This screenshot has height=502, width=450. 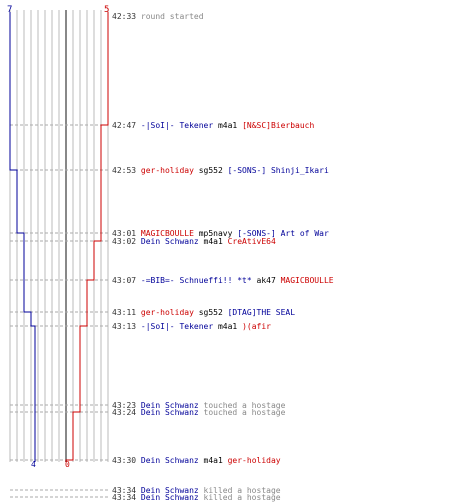 I want to click on event-time: 43:24, so click(x=126, y=412).